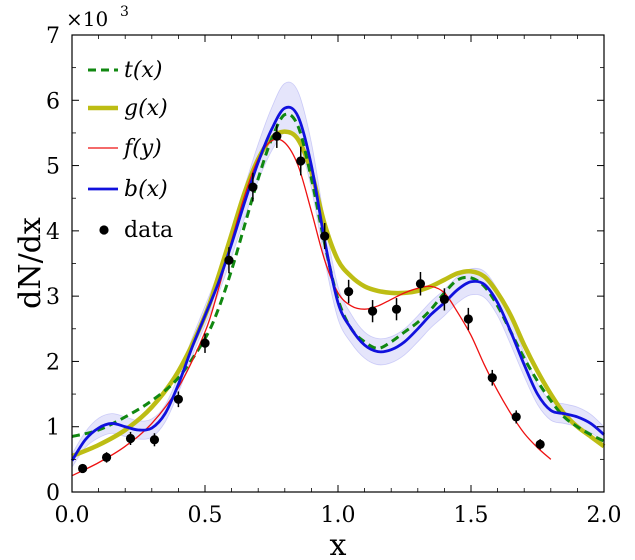 The width and height of the screenshot is (635, 560). What do you see at coordinates (471, 515) in the screenshot?
I see `x-tick-label-3: 1.5` at bounding box center [471, 515].